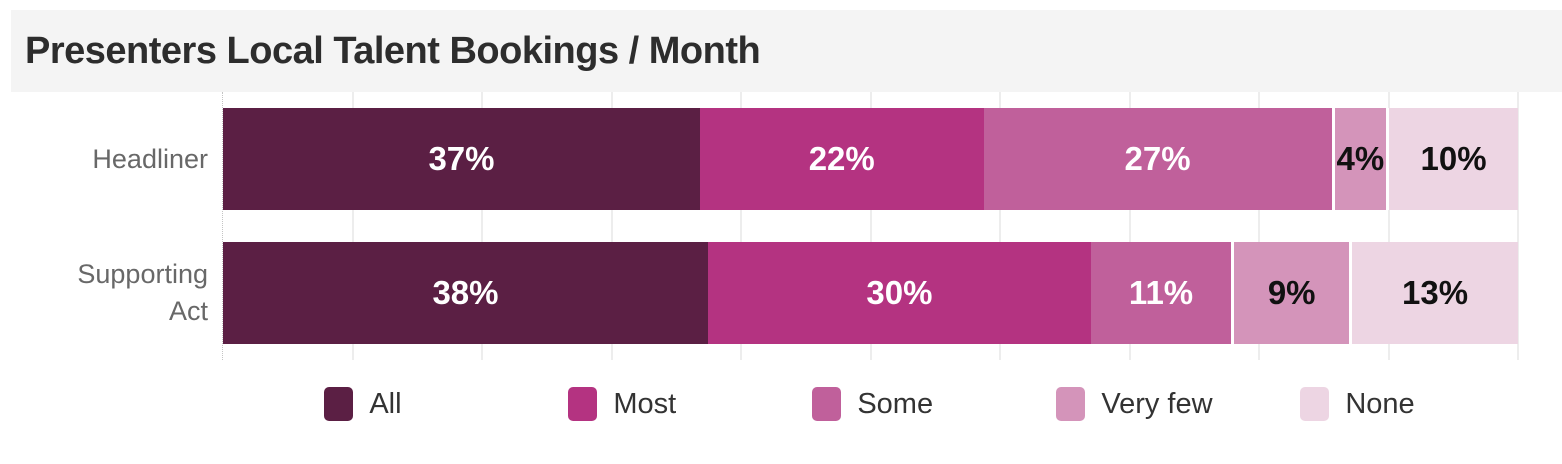 The image size is (1562, 464). Describe the element at coordinates (1380, 403) in the screenshot. I see `legend-label: None` at that location.